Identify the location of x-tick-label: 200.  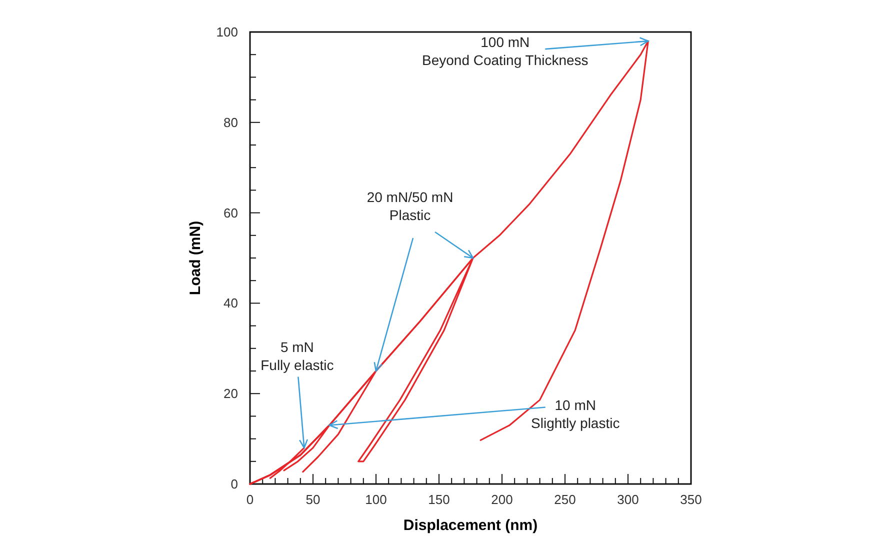
(502, 499).